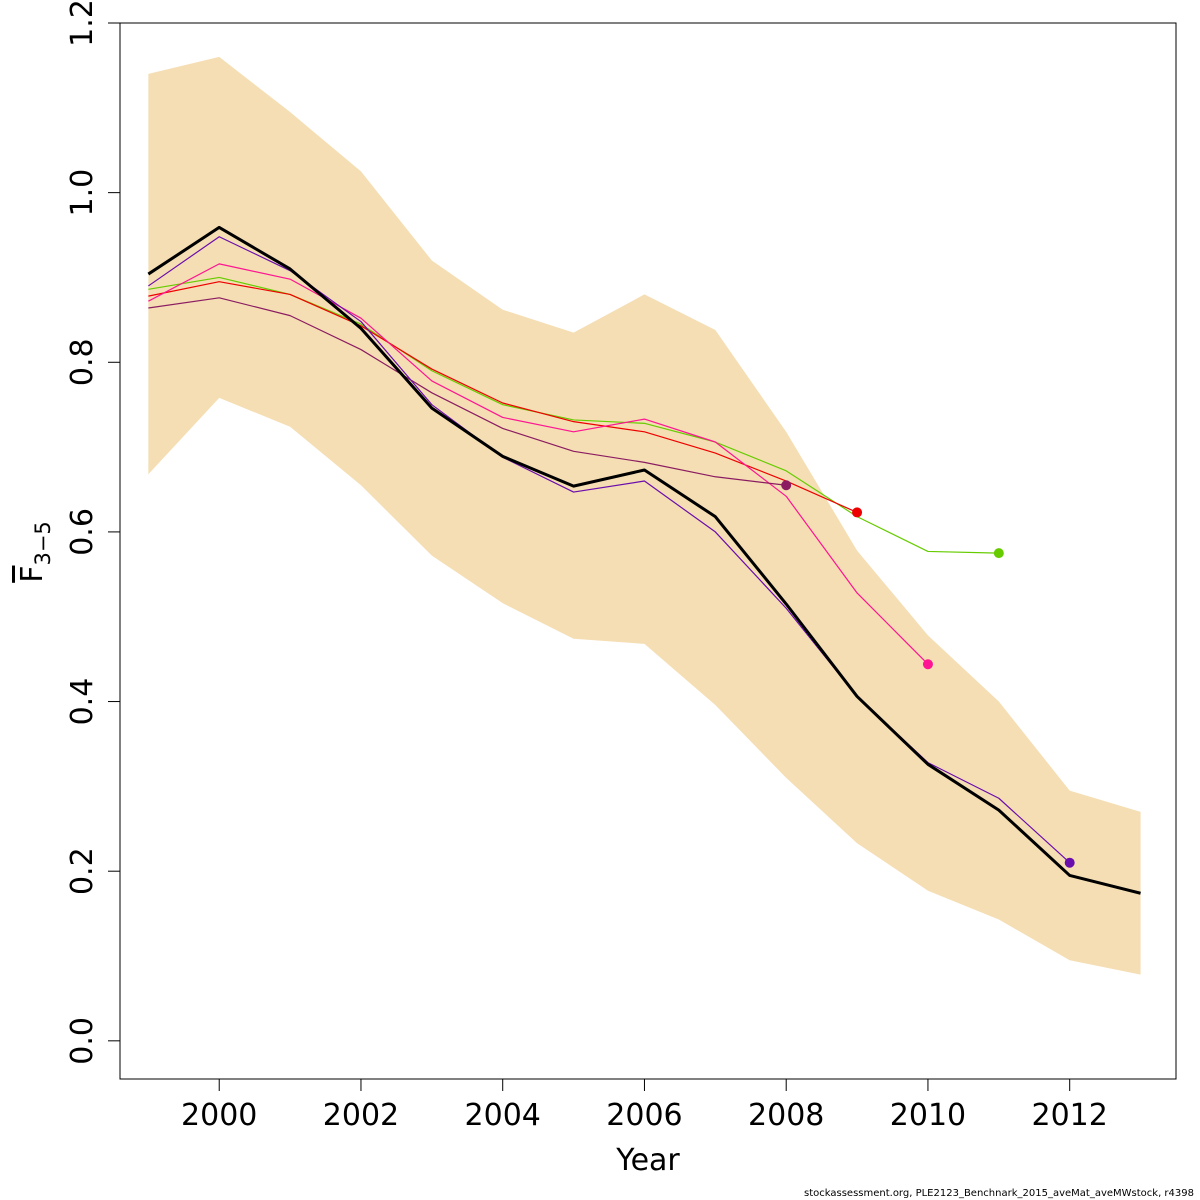 The image size is (1200, 1200). I want to click on y-tick-label-5: 1.0, so click(82, 193).